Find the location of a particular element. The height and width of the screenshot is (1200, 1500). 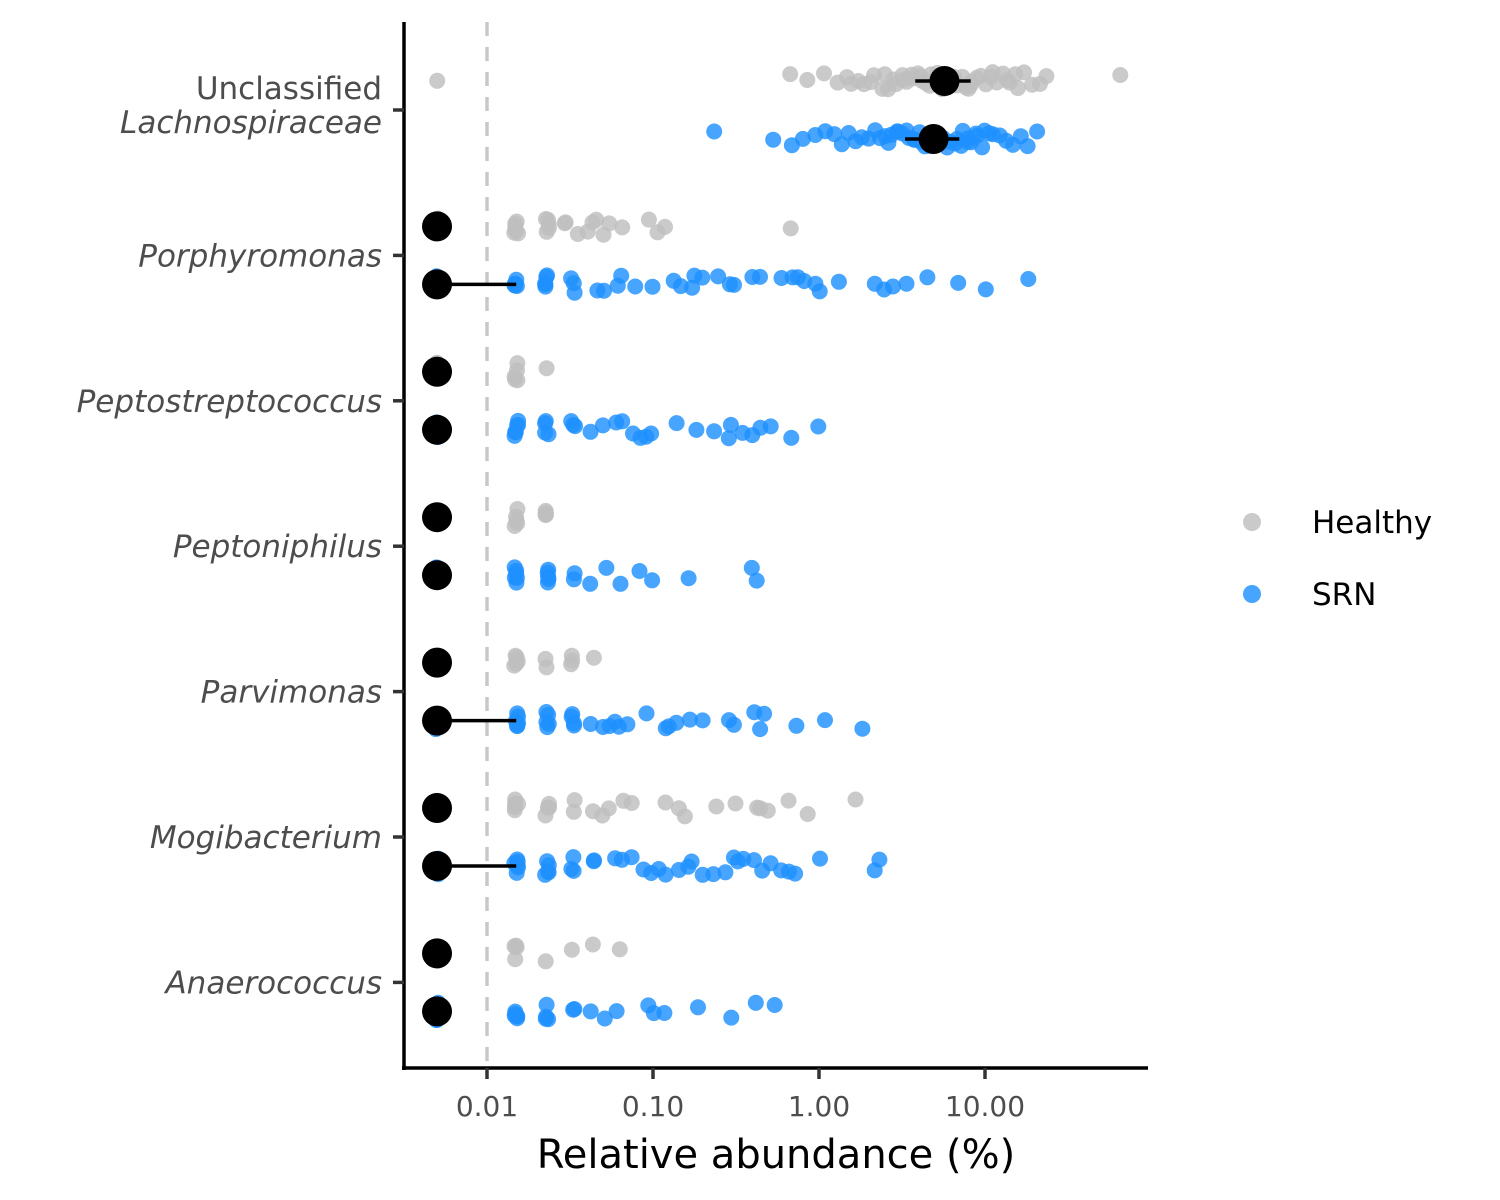

legend-key-healthy is located at coordinates (1252, 522).